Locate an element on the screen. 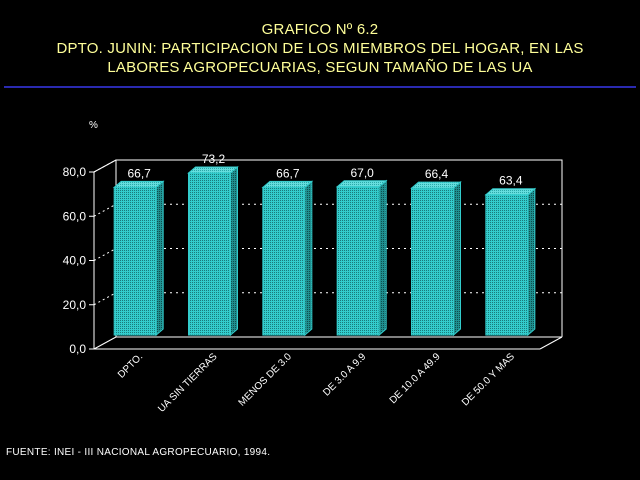  y-tick-label: 60,0 is located at coordinates (75, 216).